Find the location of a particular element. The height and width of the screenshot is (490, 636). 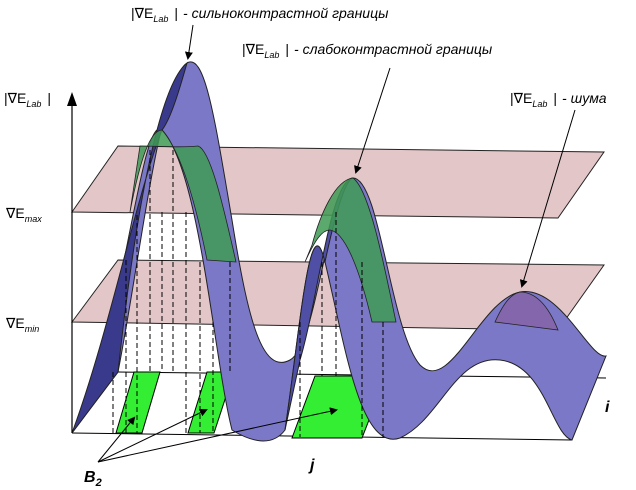

axis-arrow-icon is located at coordinates (72, 99).